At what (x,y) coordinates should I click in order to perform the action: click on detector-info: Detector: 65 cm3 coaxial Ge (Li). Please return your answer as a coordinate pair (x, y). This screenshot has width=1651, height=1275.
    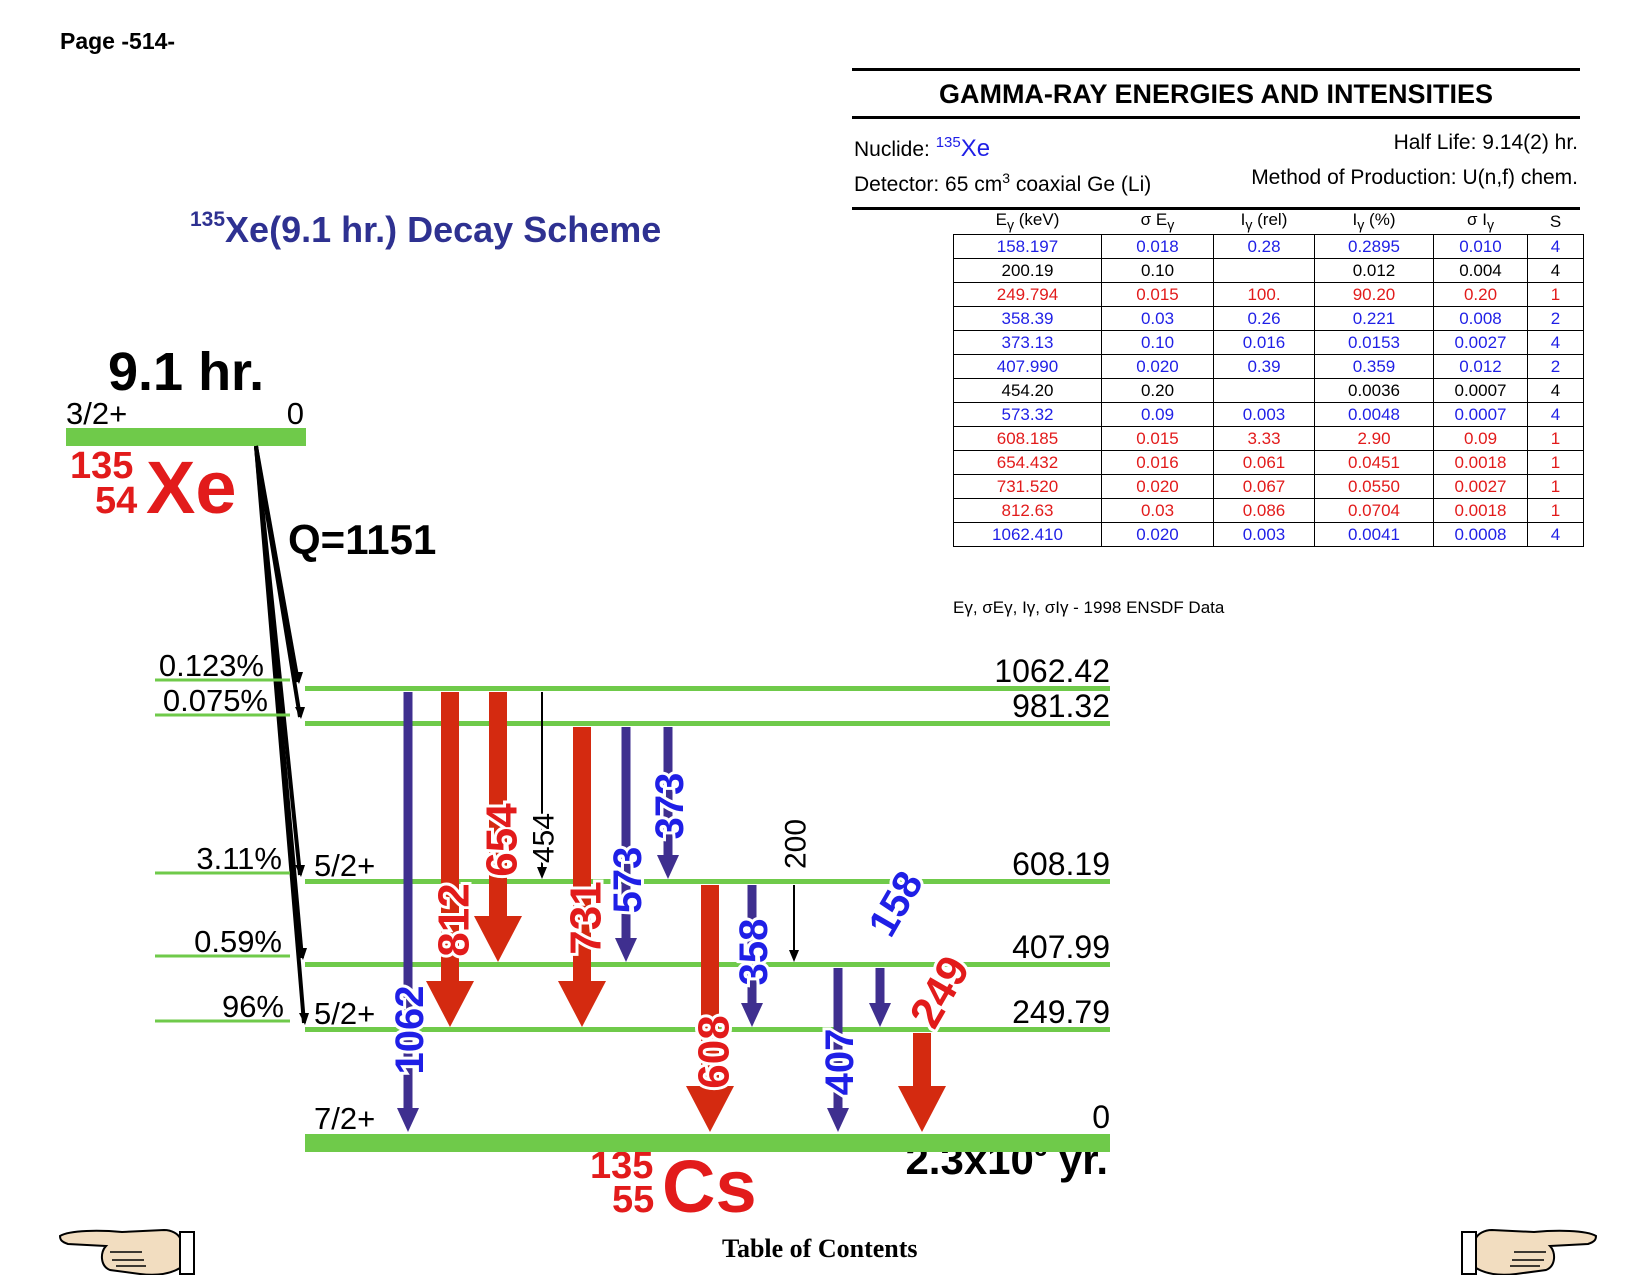
    Looking at the image, I should click on (1002, 181).